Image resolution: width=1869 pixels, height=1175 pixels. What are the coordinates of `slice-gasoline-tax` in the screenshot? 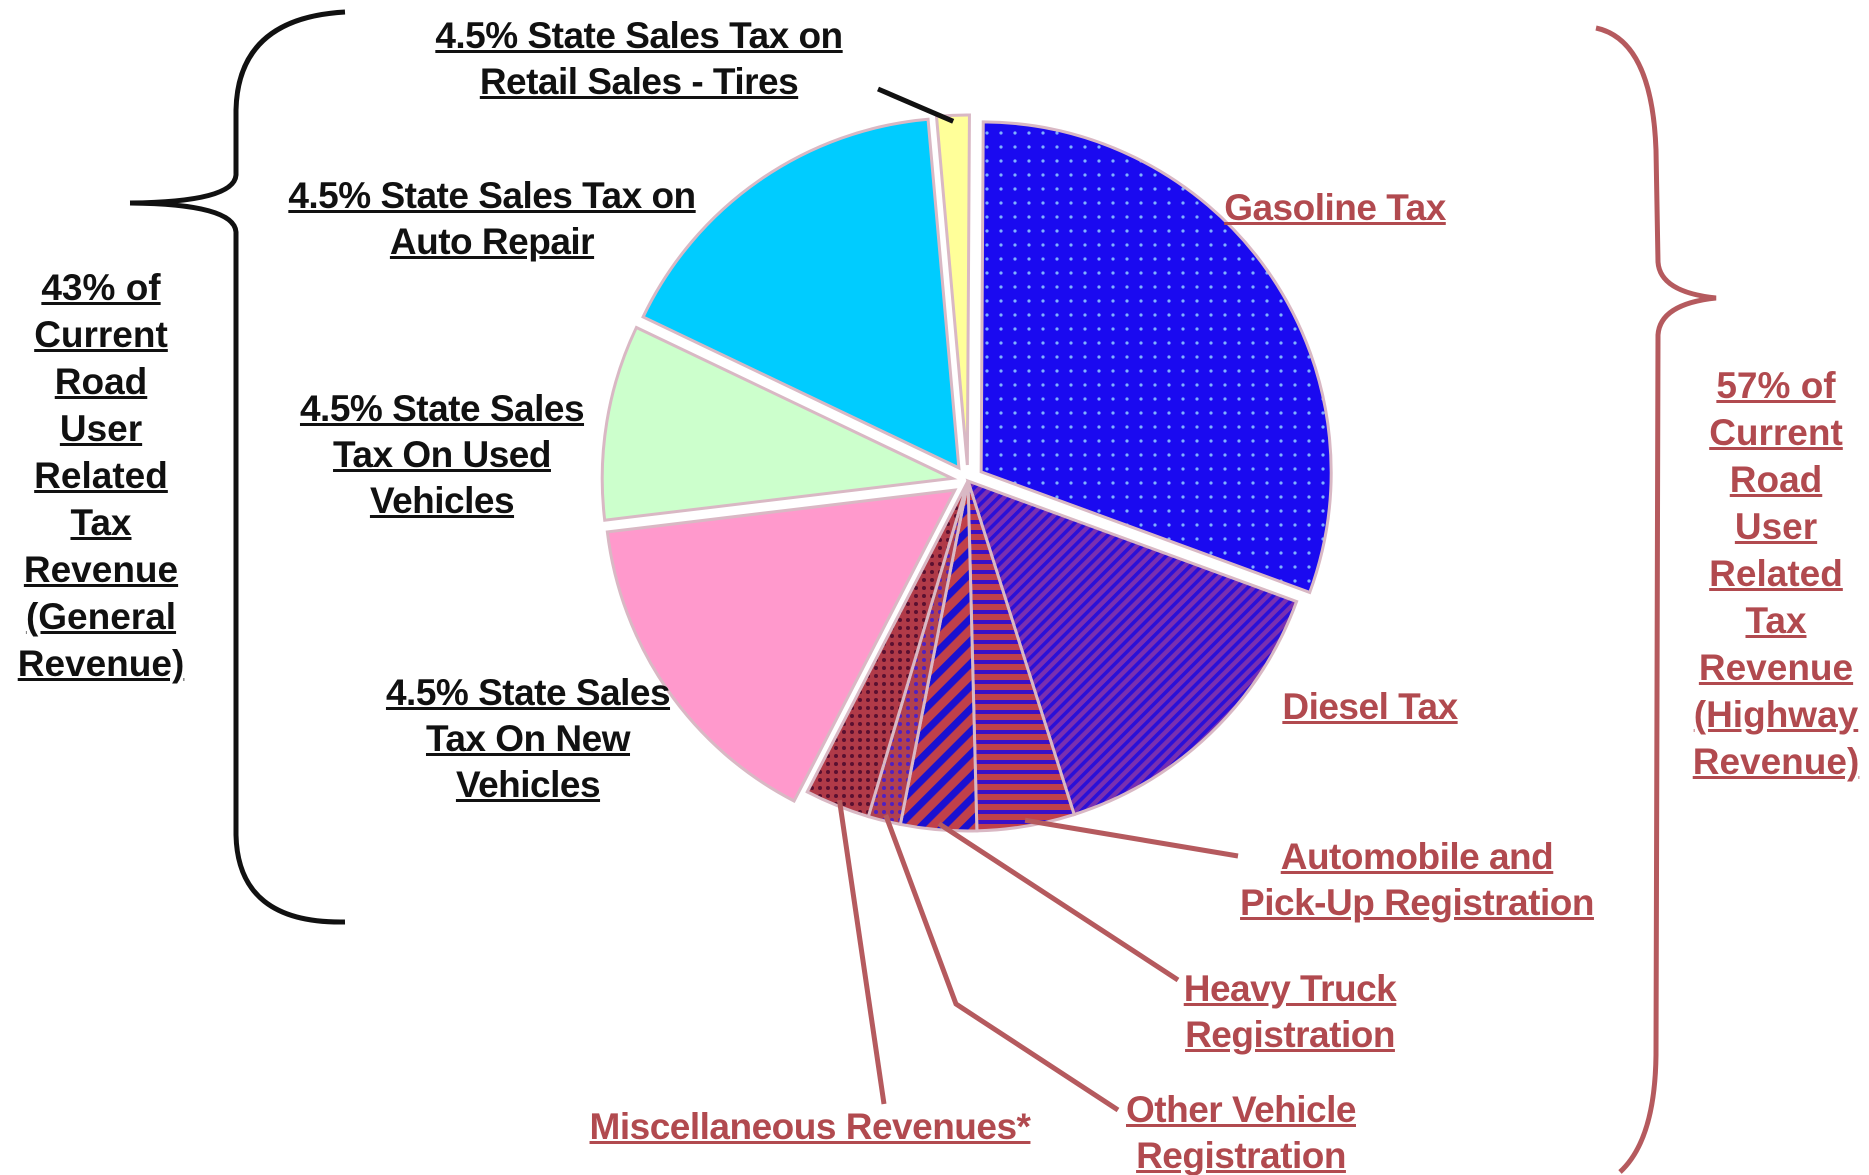 It's located at (1156, 357).